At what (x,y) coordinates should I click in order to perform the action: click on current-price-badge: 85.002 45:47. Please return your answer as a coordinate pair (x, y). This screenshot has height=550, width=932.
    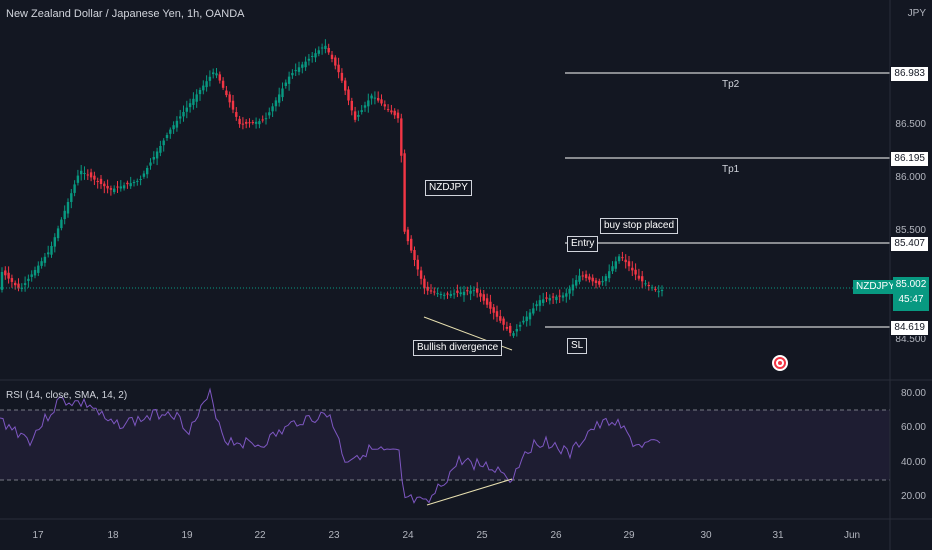
    Looking at the image, I should click on (911, 294).